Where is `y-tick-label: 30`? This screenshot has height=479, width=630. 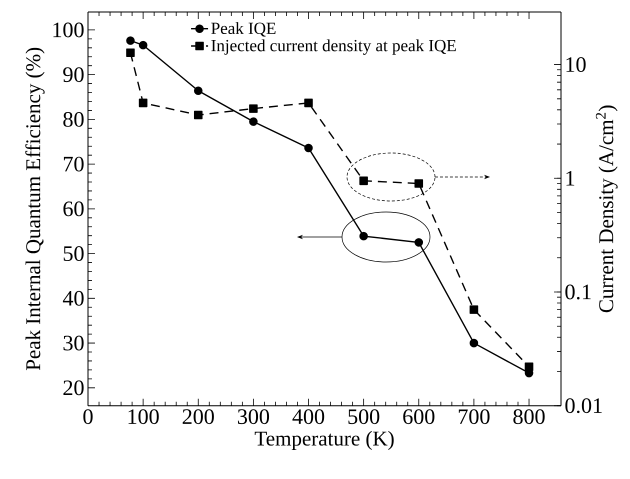
y-tick-label: 30 is located at coordinates (74, 343).